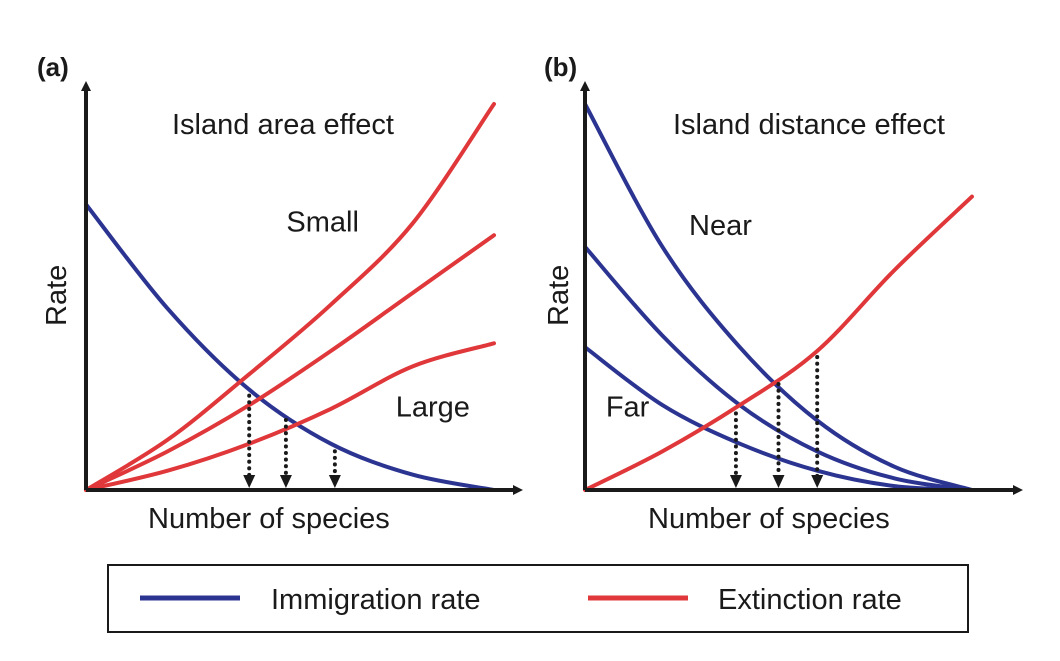  I want to click on legend: Immigration rate Extinction rate, so click(538, 598).